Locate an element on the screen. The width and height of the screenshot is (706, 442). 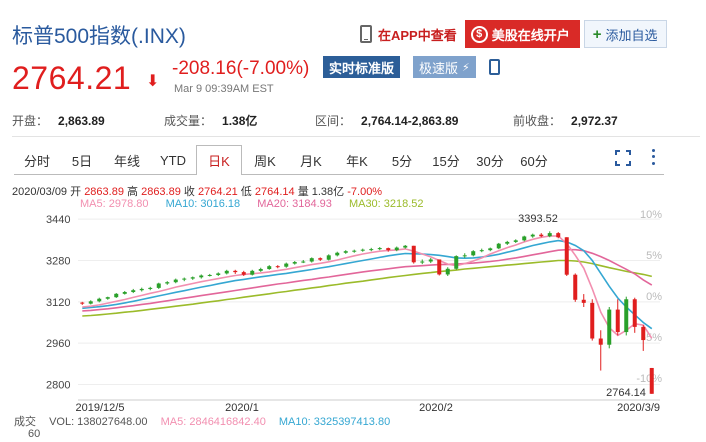
ma20-line is located at coordinates (367, 280).